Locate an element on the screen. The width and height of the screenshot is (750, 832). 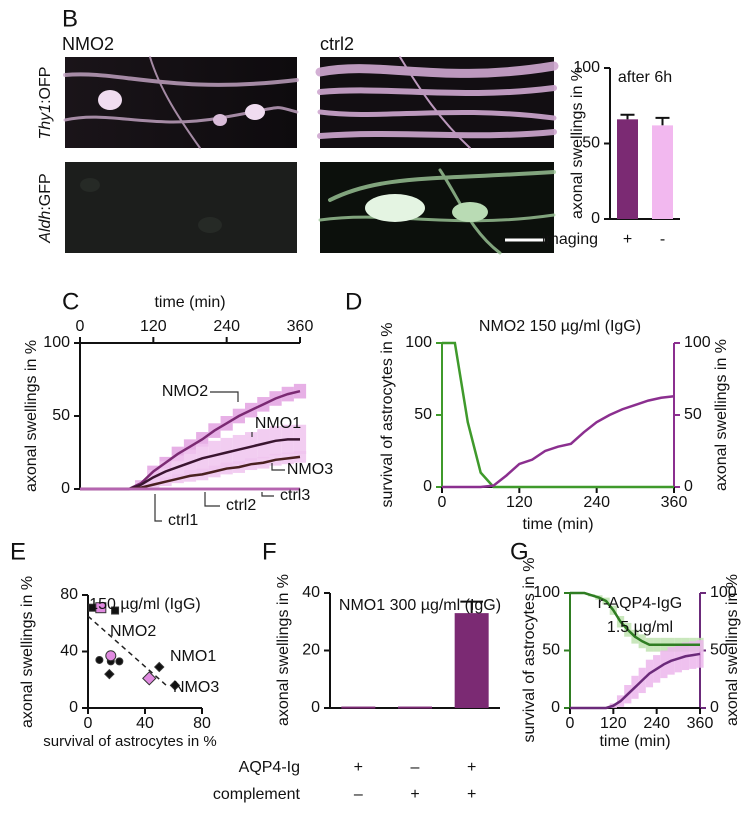
image-row-label: Aldh:GFP is located at coordinates (45, 208).